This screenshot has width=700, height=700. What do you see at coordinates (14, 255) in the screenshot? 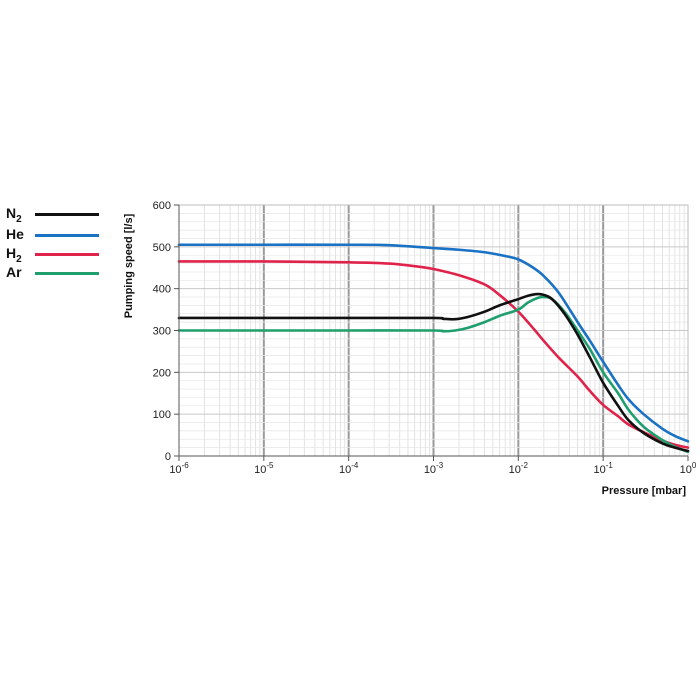
I see `legend-label-h2: H2` at bounding box center [14, 255].